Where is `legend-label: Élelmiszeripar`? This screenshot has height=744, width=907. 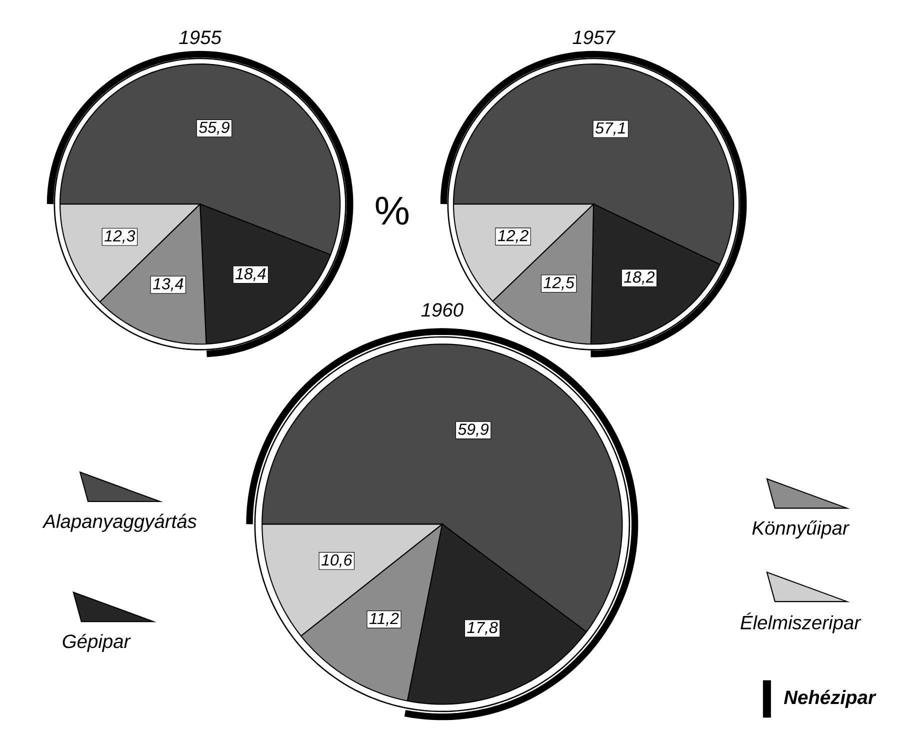 legend-label: Élelmiszeripar is located at coordinates (801, 623).